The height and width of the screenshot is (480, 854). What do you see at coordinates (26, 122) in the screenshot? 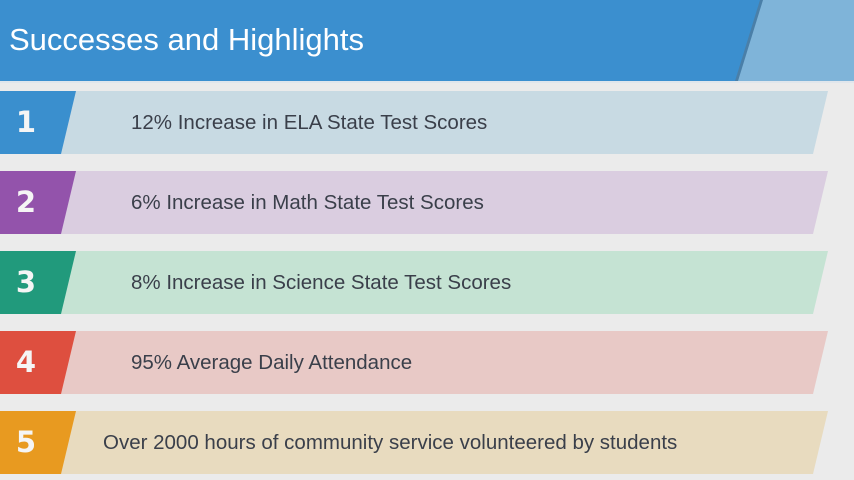
I see `row-number: 1` at bounding box center [26, 122].